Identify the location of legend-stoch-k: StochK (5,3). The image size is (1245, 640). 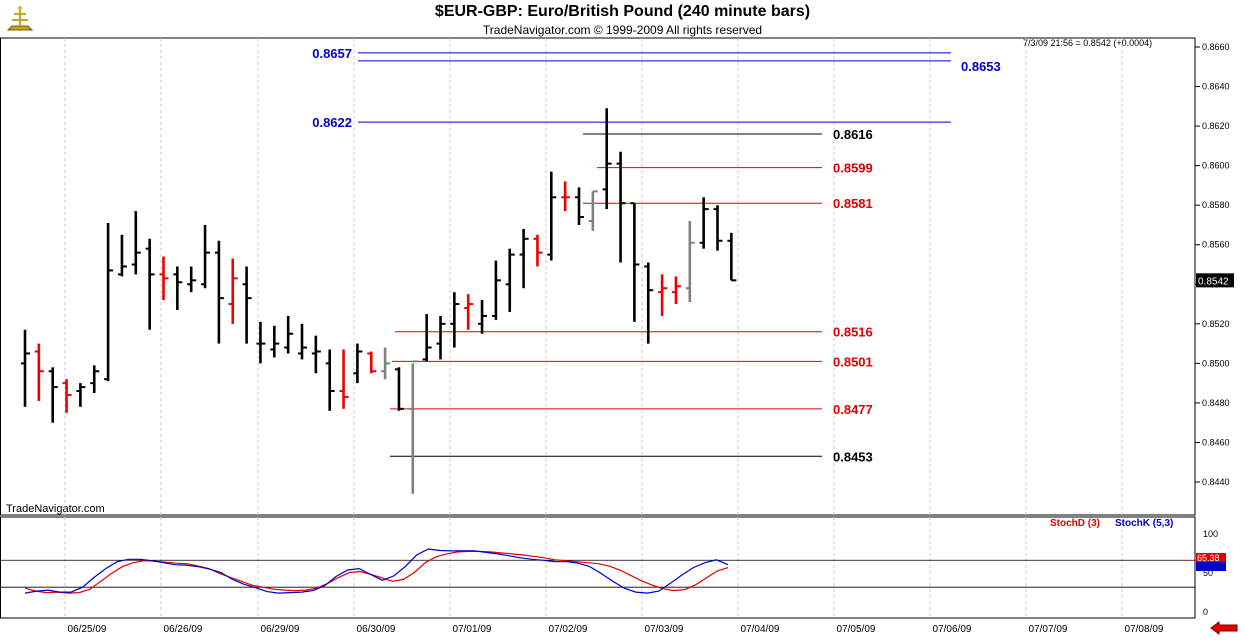
(1144, 523).